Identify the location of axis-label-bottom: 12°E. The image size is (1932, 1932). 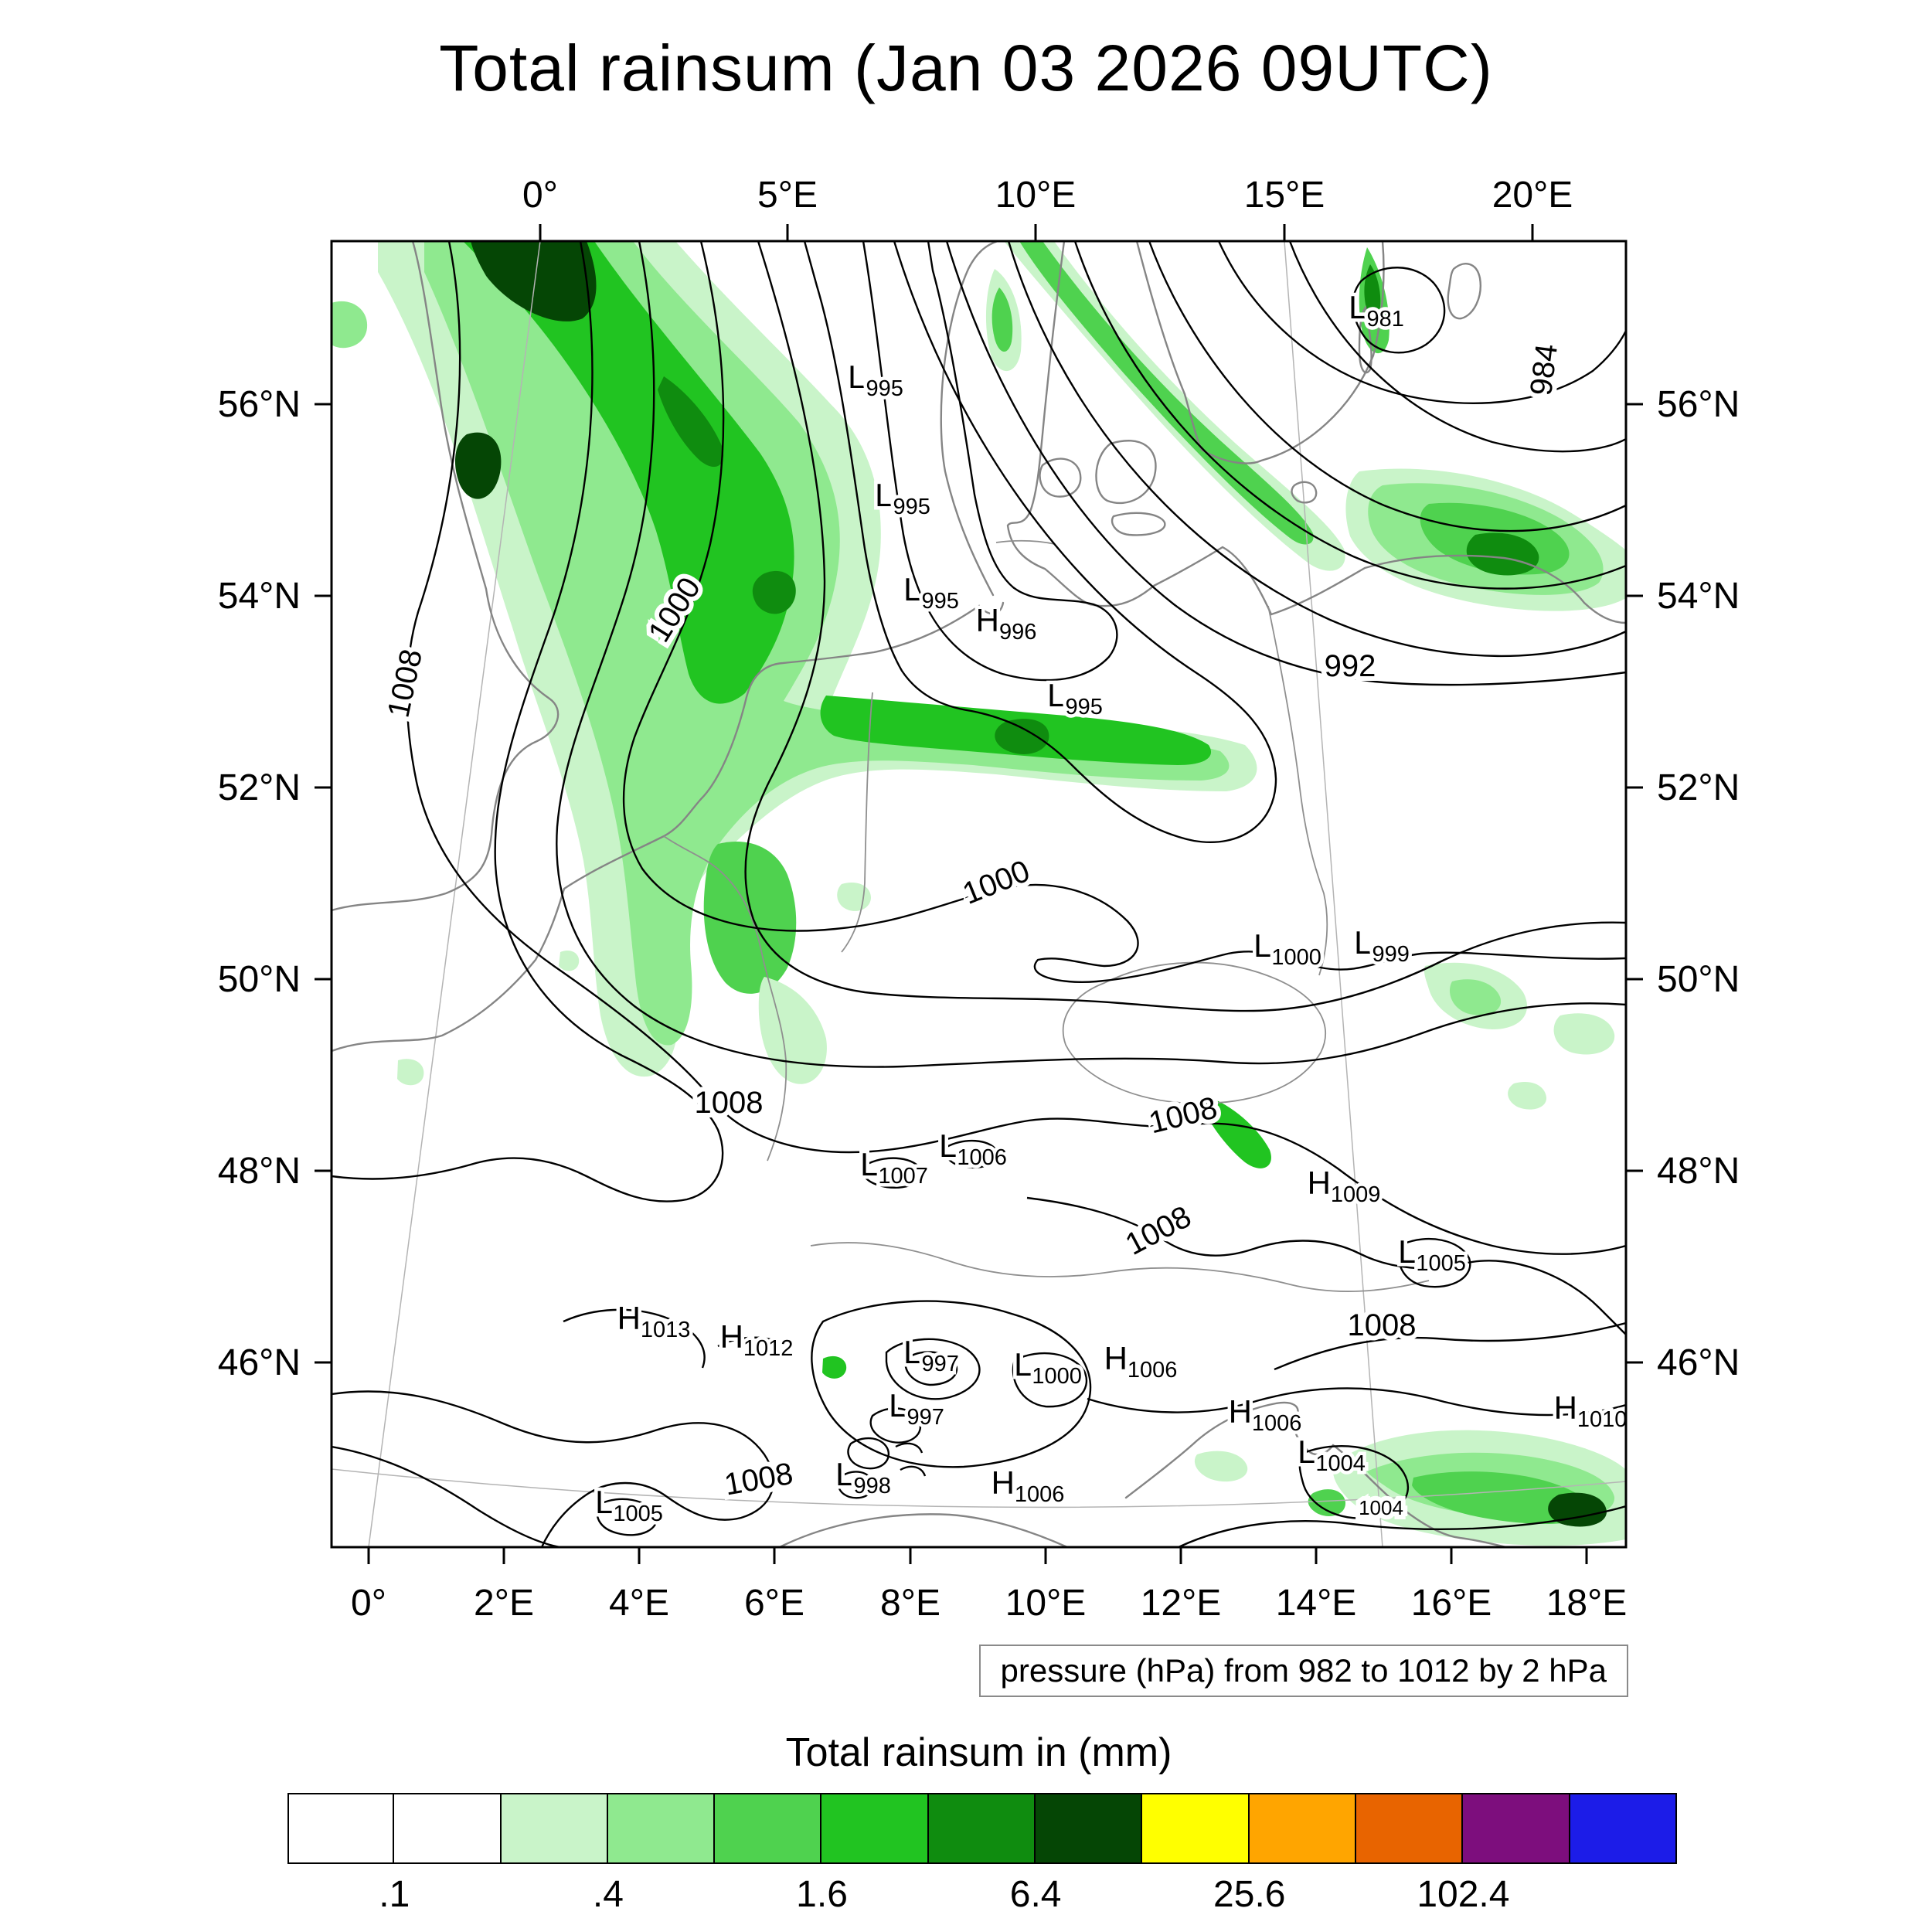
(1182, 1603).